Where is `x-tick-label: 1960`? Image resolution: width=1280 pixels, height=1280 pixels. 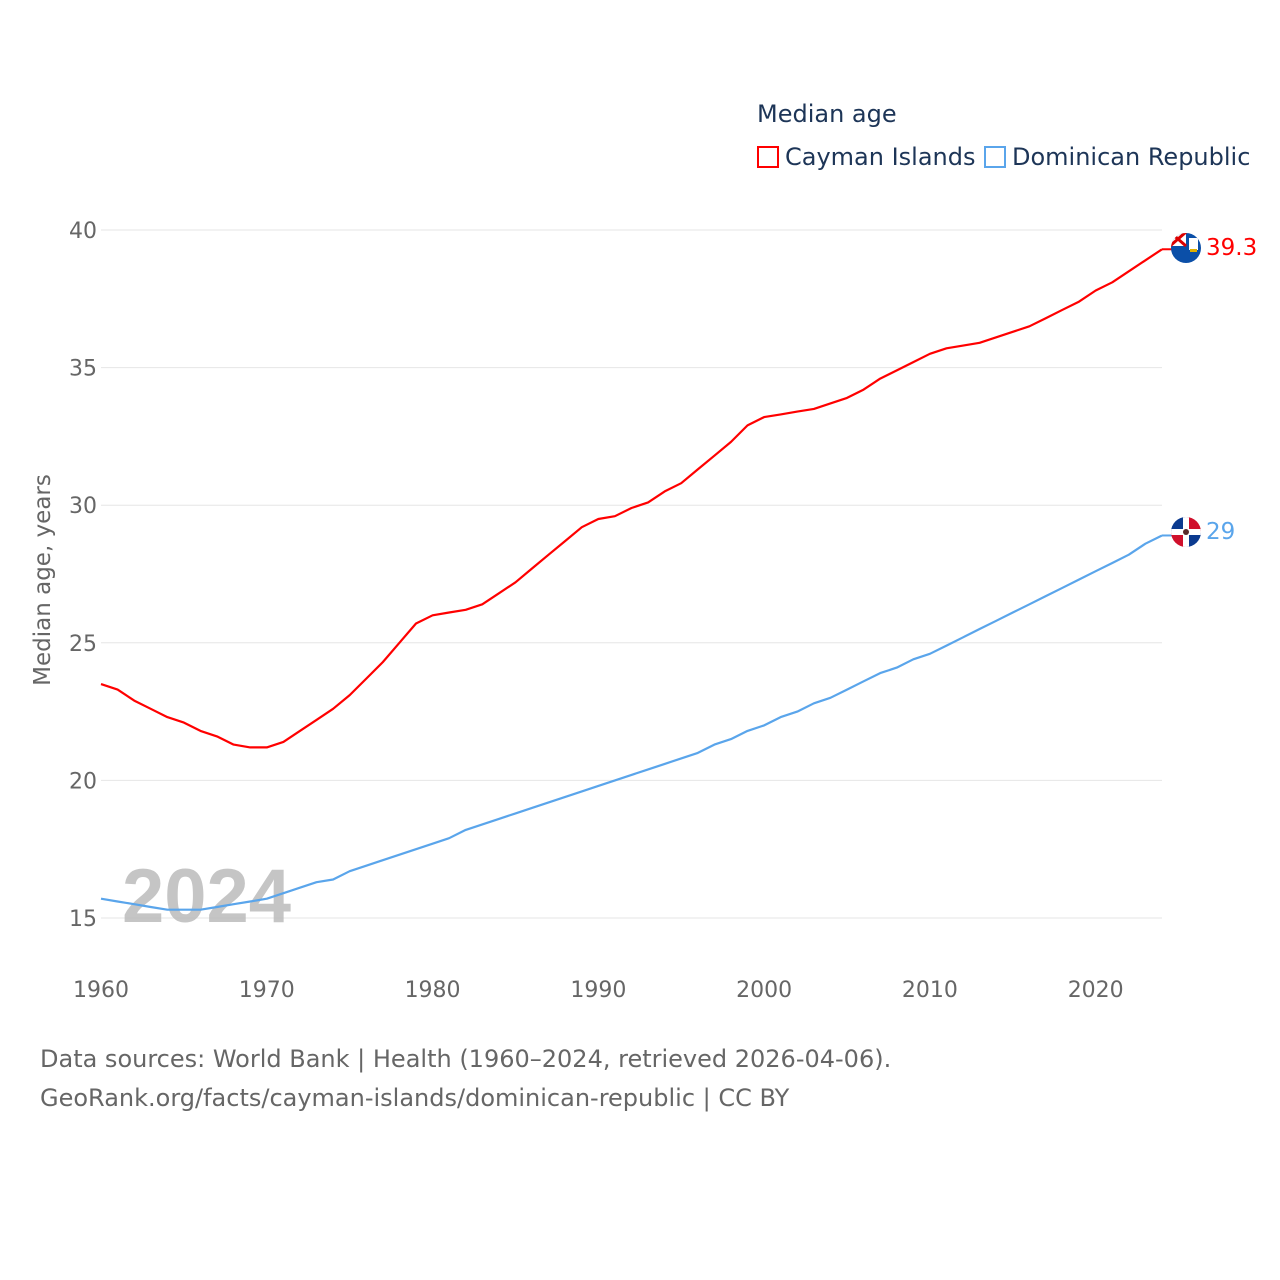
x-tick-label: 1960 is located at coordinates (101, 990).